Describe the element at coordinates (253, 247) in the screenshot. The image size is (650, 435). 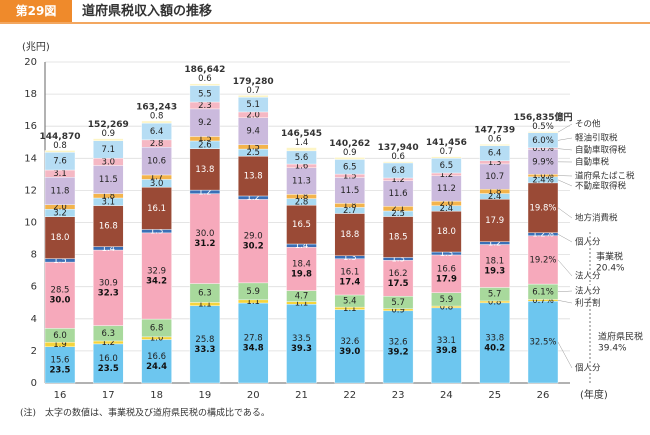
I see `group-share-label: 30.2` at that location.